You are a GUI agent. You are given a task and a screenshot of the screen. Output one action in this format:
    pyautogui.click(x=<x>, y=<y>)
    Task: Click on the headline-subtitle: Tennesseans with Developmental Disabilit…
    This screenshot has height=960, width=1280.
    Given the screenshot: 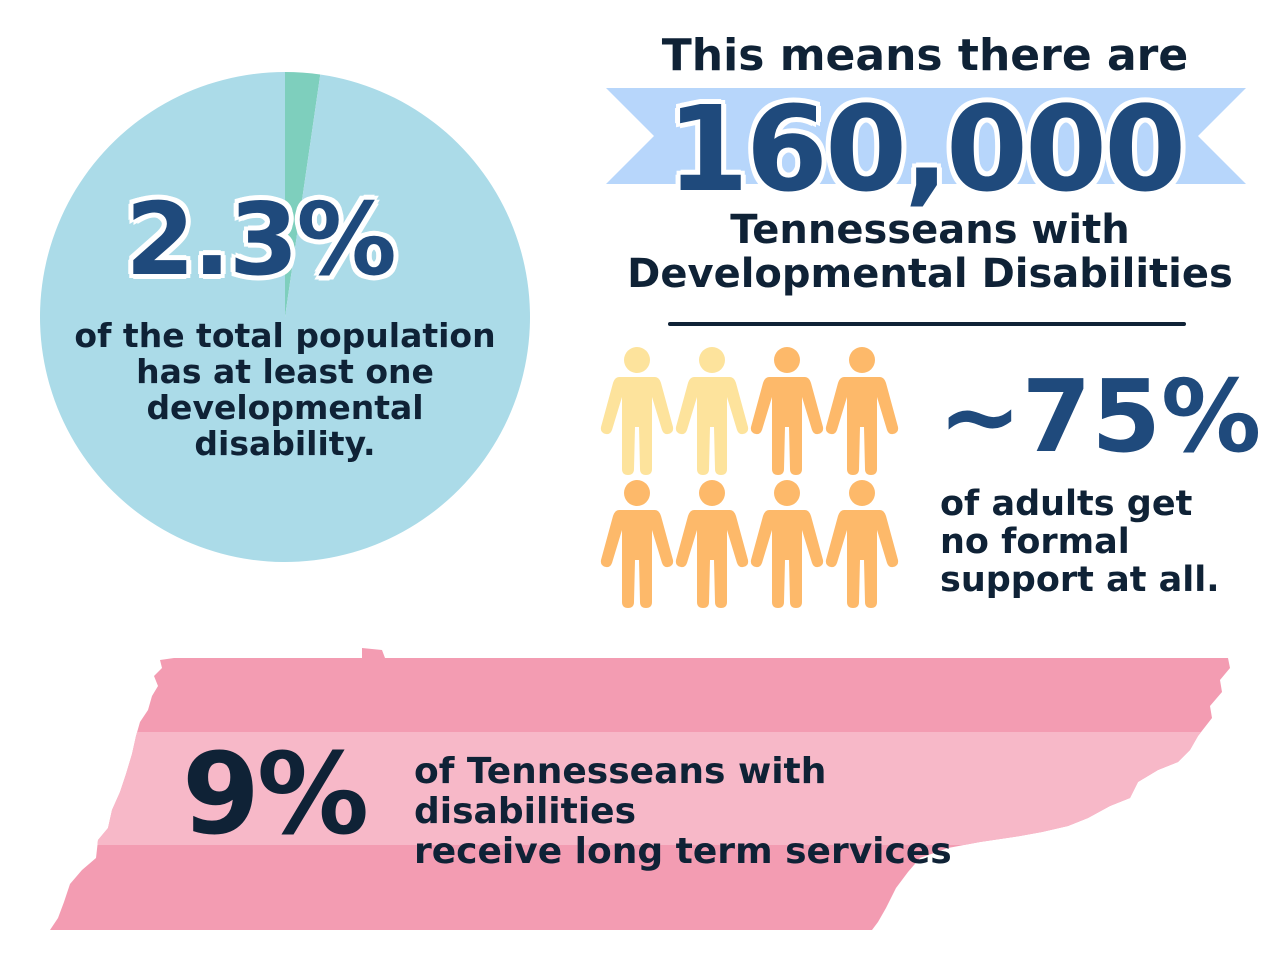 What is the action you would take?
    pyautogui.click(x=930, y=252)
    